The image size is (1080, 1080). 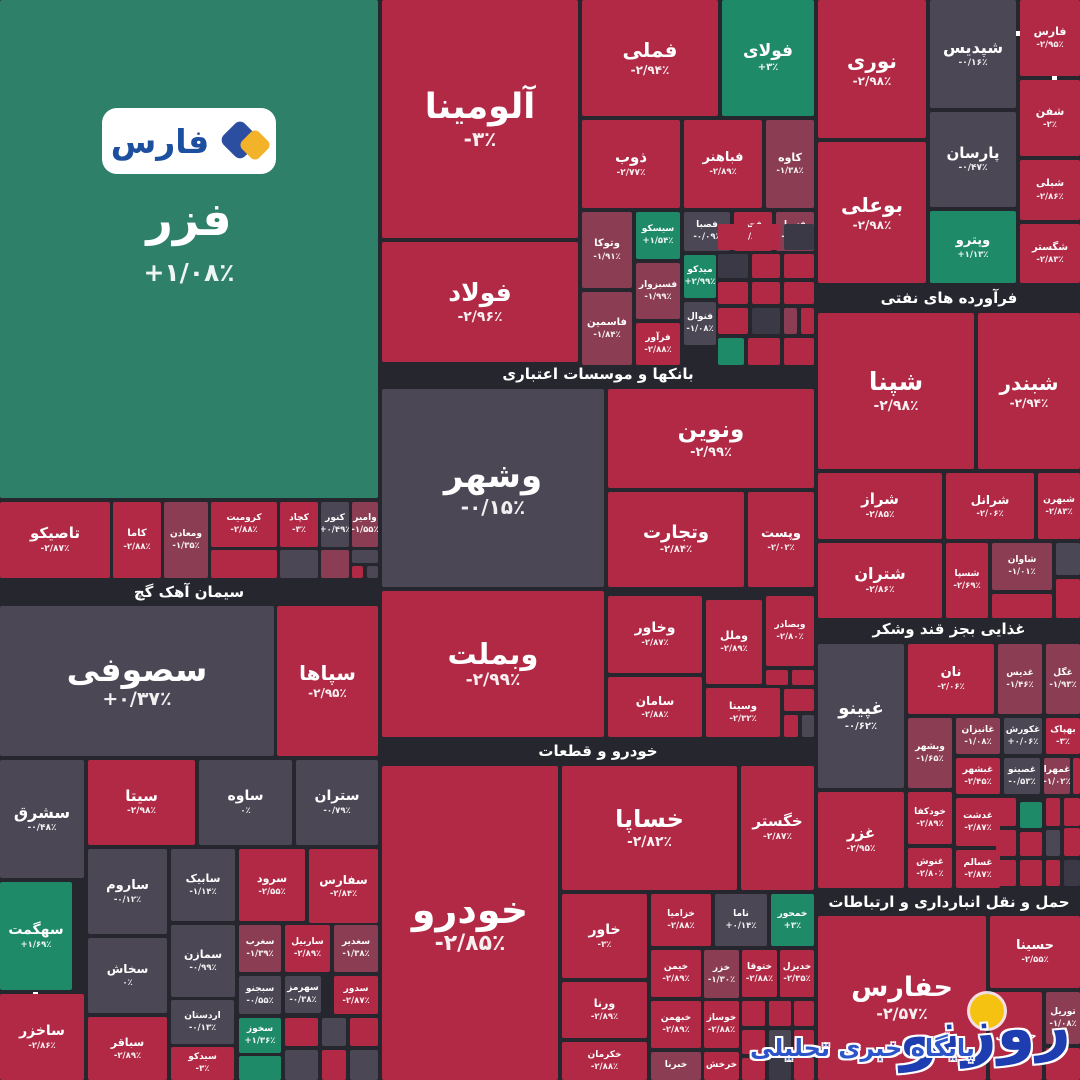 I want to click on tile-symbol: سمازن, so click(x=203, y=955).